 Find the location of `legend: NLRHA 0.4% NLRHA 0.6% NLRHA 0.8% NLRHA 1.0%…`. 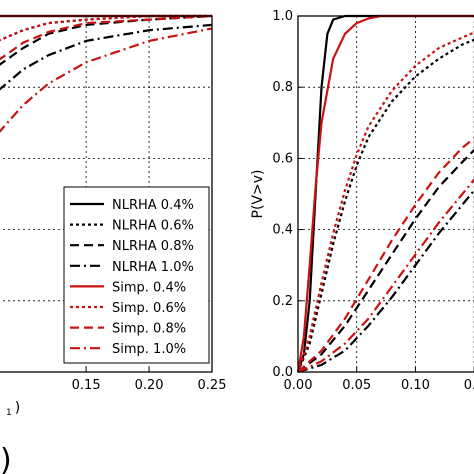

legend: NLRHA 0.4% NLRHA 0.6% NLRHA 0.8% NLRHA 1.0%… is located at coordinates (136, 275).